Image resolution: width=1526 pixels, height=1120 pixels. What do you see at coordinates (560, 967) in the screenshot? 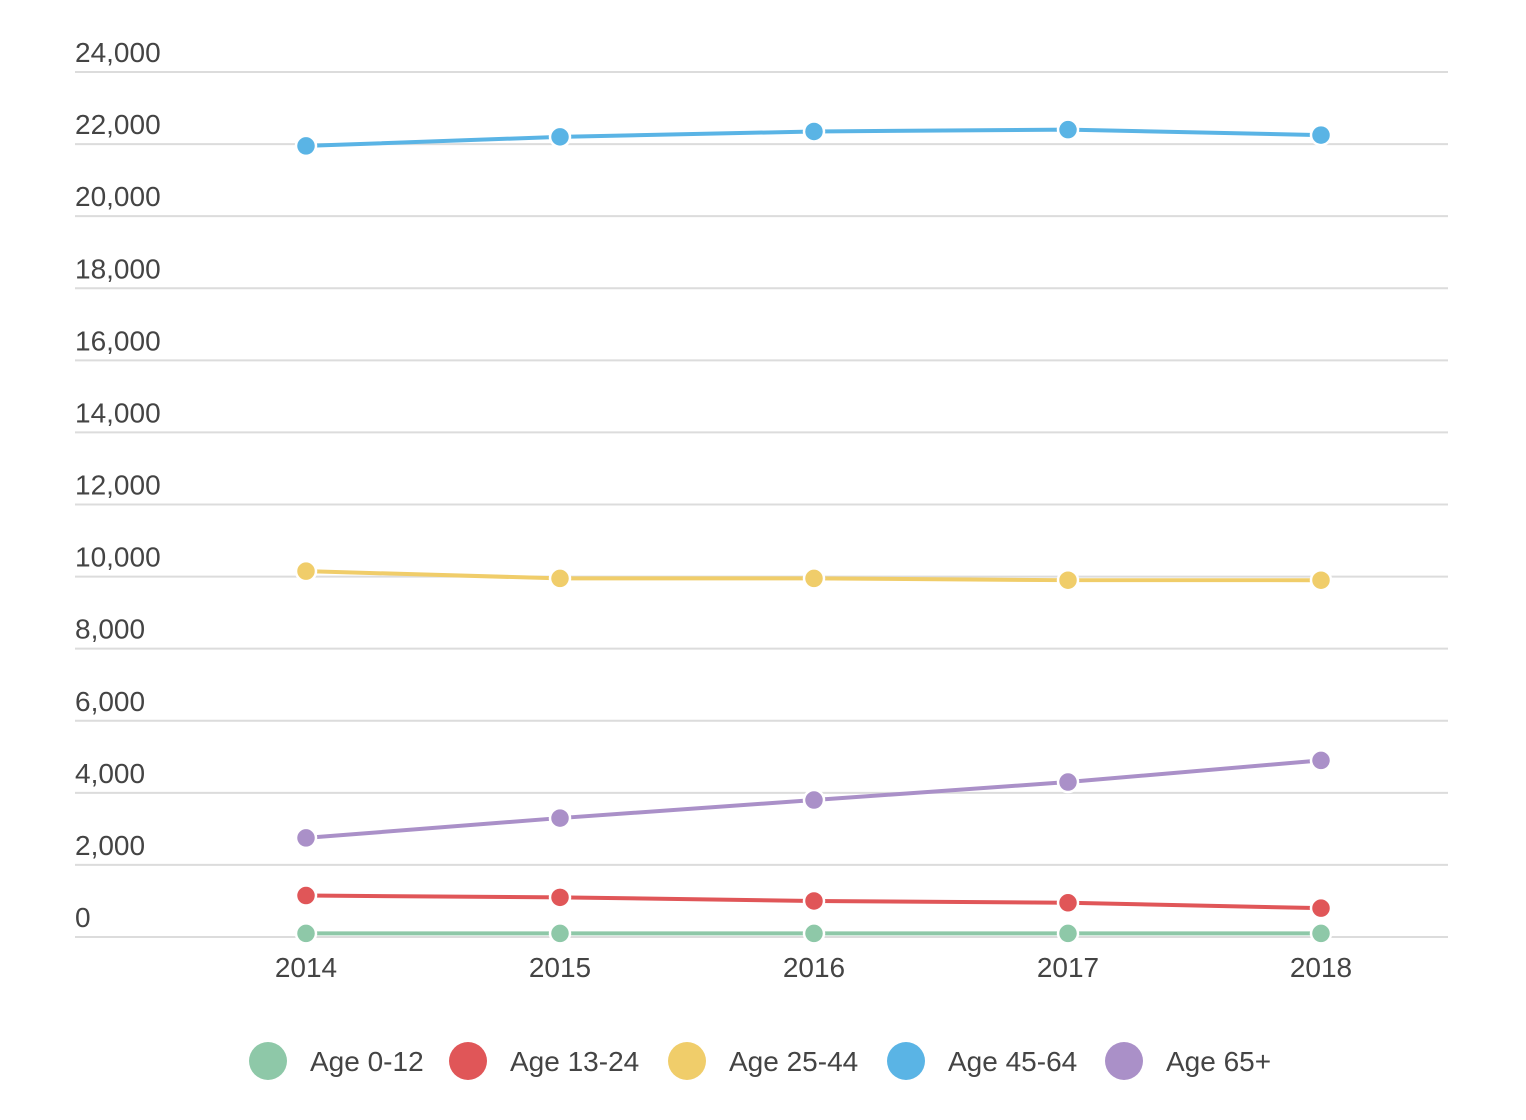
I see `x-tick-label: 2015` at bounding box center [560, 967].